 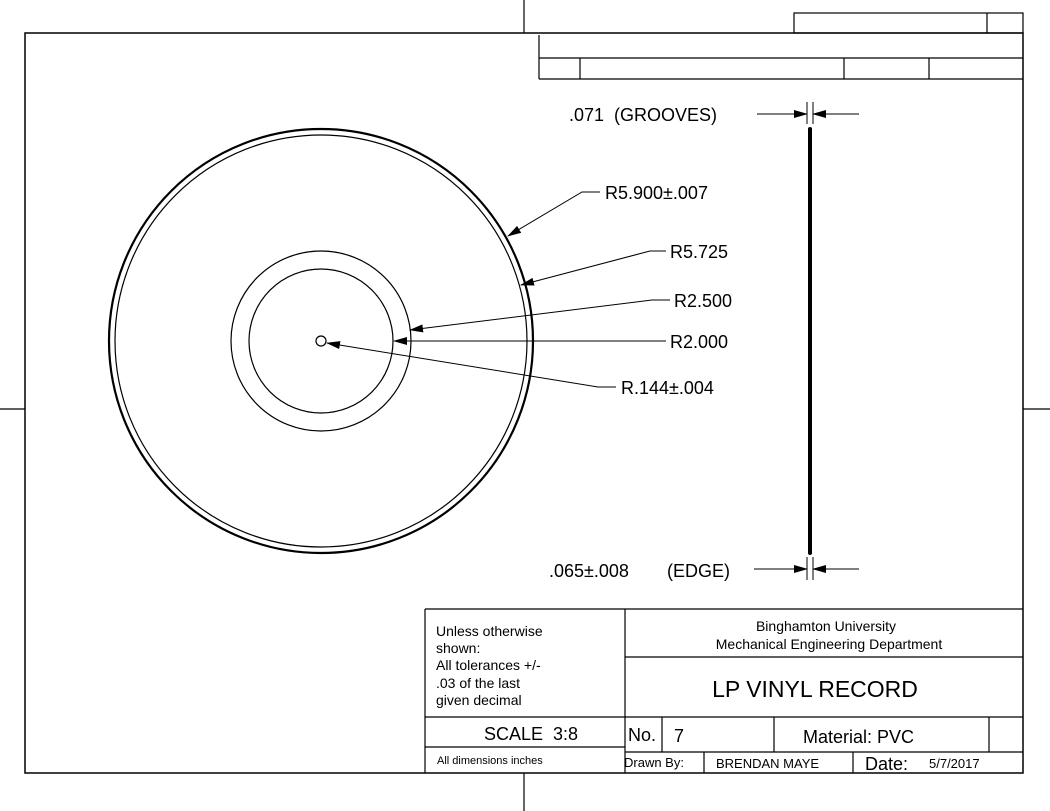 I want to click on department-name: Mechanical Engineering Department, so click(x=829, y=644).